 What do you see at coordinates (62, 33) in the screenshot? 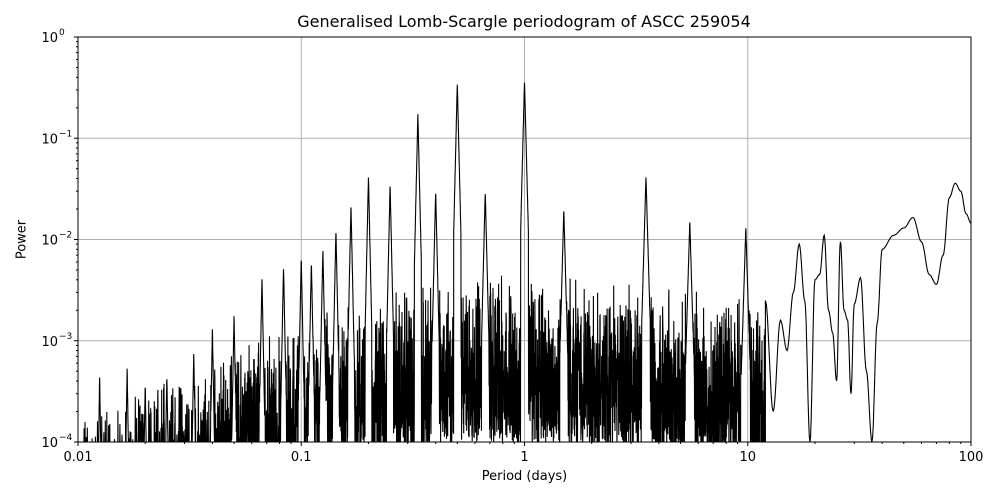
I see `svg-text: 0` at bounding box center [62, 33].